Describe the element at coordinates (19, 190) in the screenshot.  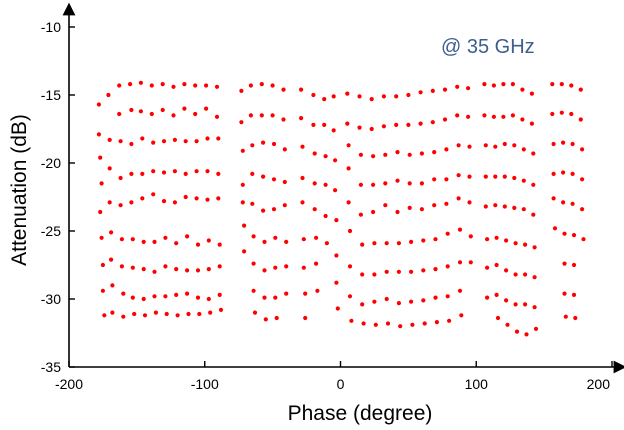
I see `y-axis-title: Attenuation (dB)` at that location.